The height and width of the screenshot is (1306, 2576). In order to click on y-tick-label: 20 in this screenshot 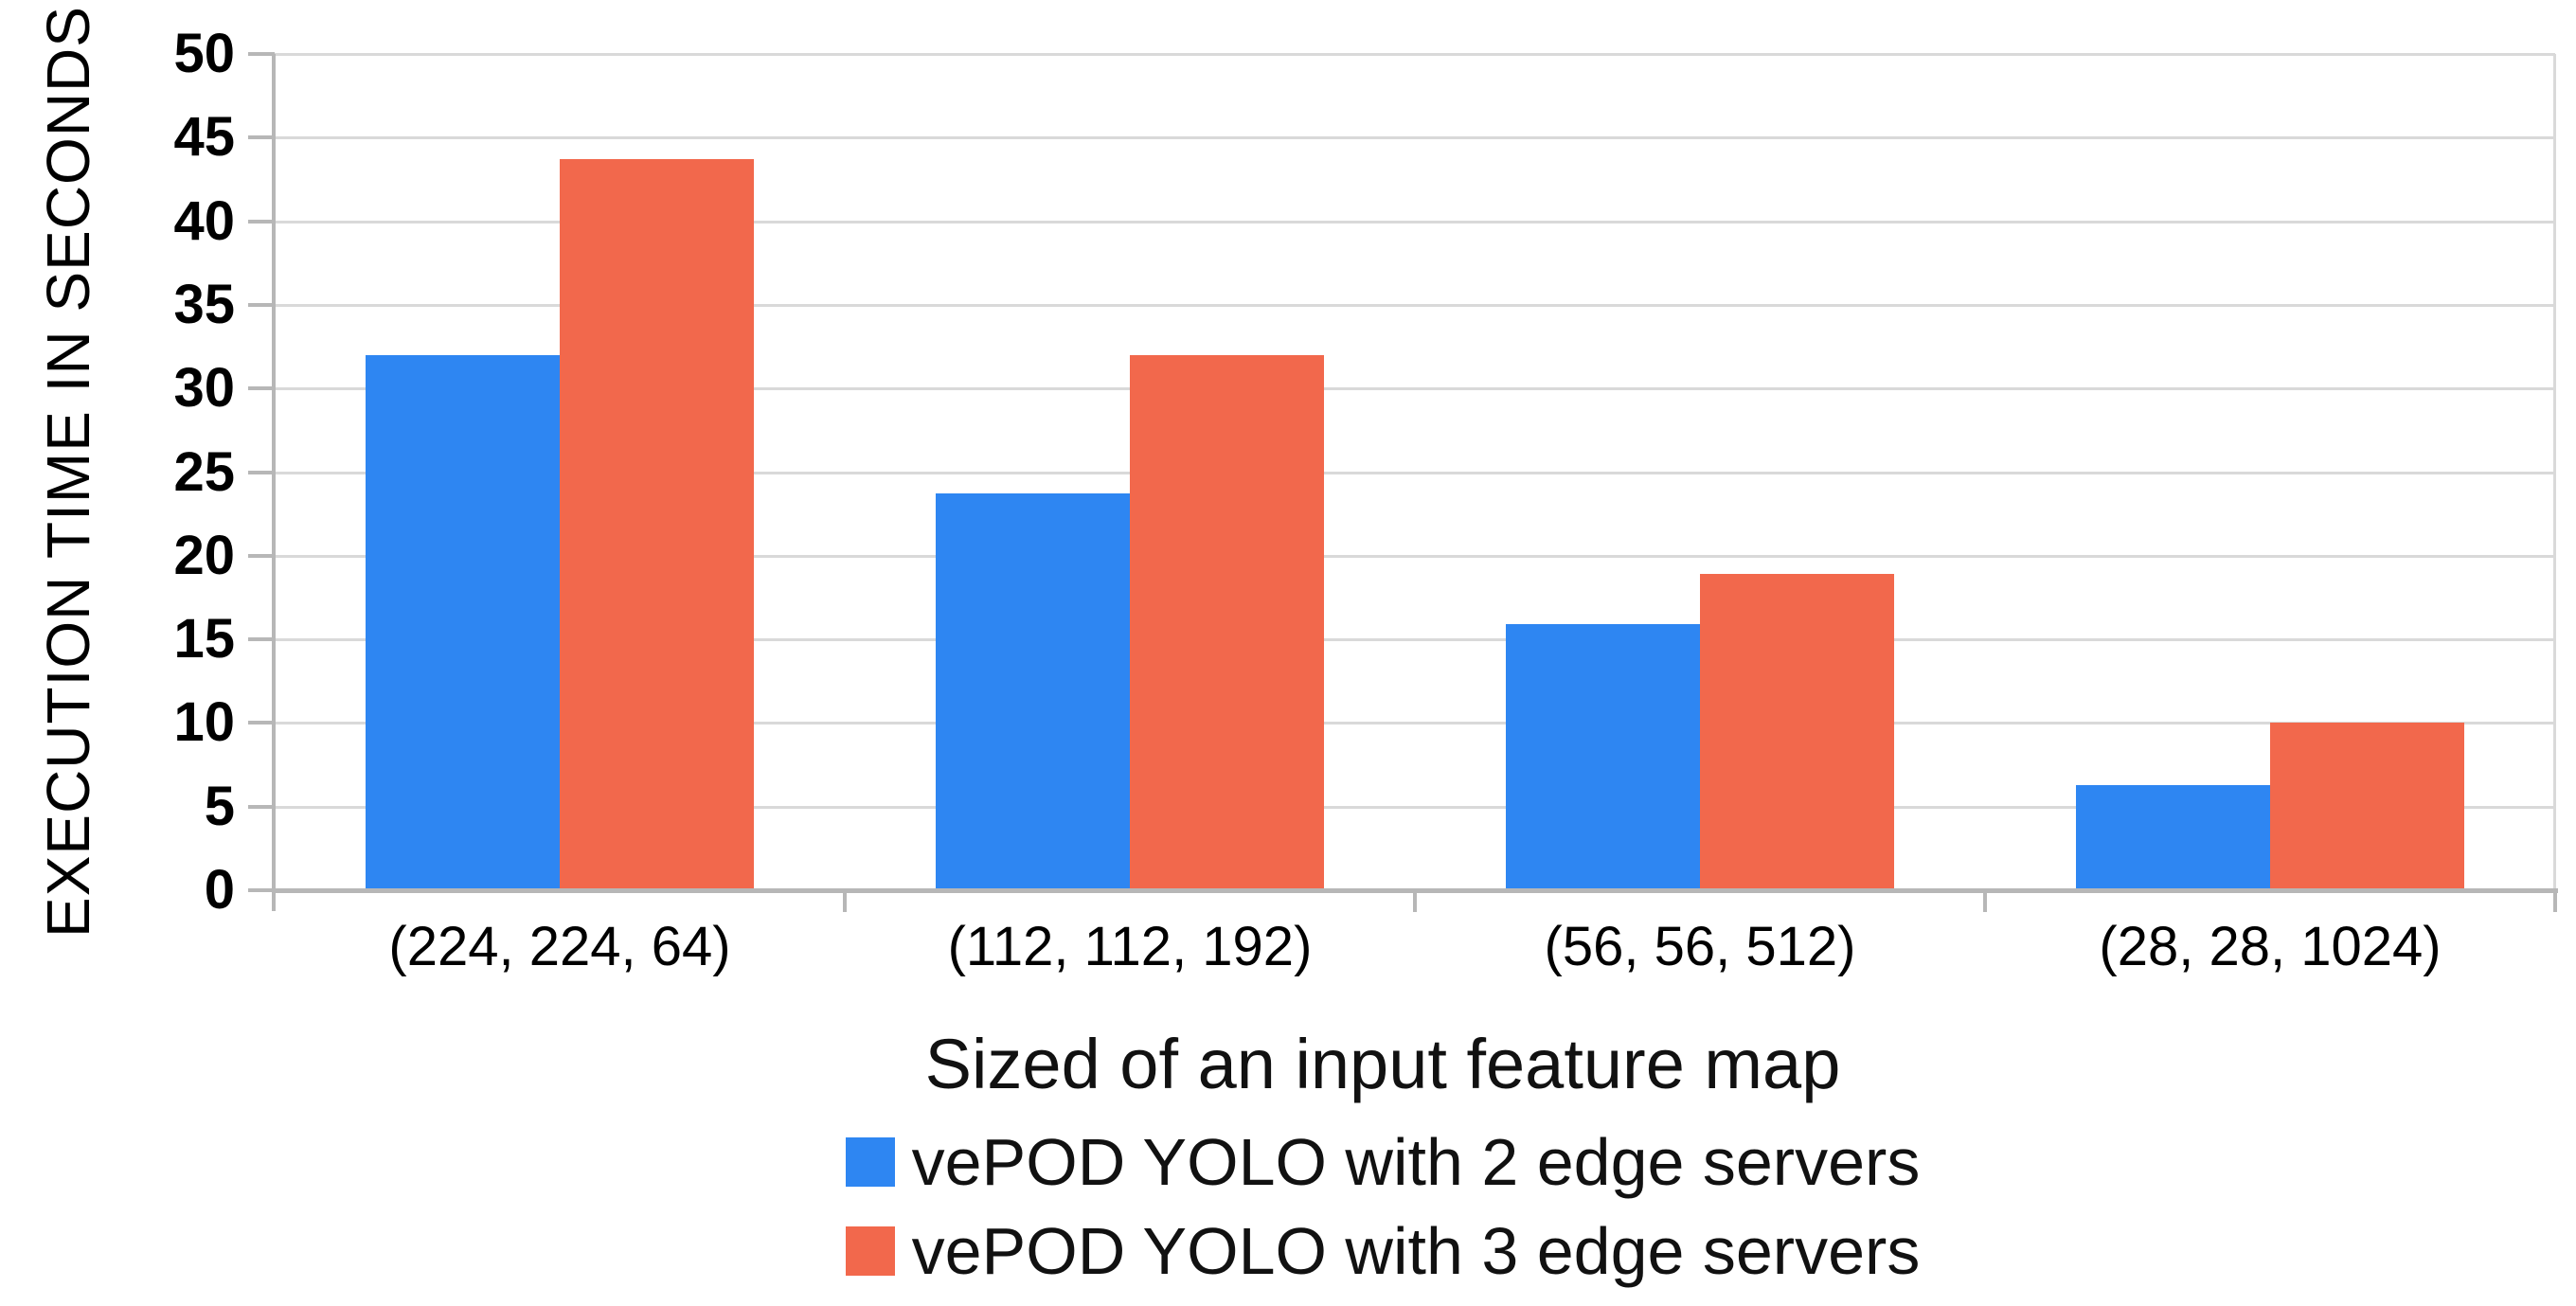, I will do `click(204, 555)`.